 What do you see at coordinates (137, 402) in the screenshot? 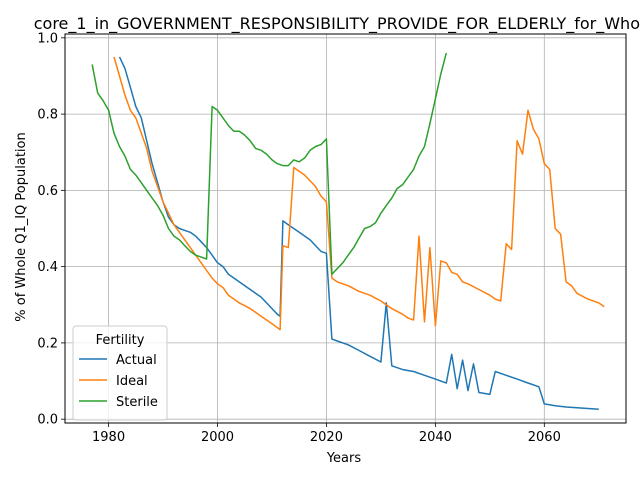
I see `legend-label-sterile: Sterile` at bounding box center [137, 402].